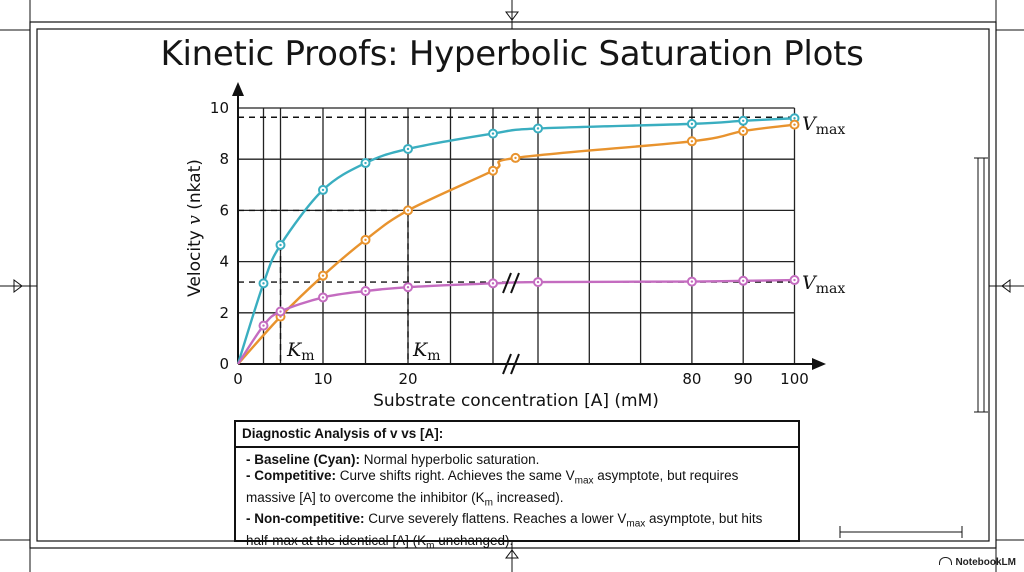  I want to click on km-label-2: Km, so click(426, 351).